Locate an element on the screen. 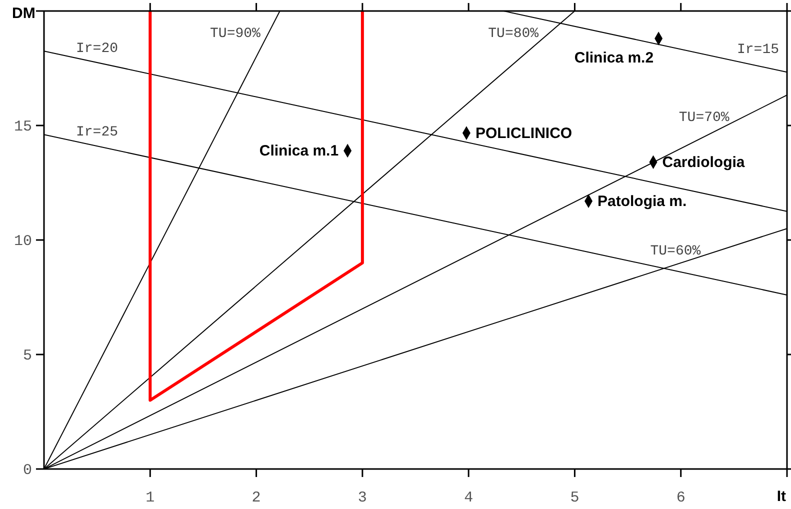  x-tick-label: 2 is located at coordinates (256, 498).